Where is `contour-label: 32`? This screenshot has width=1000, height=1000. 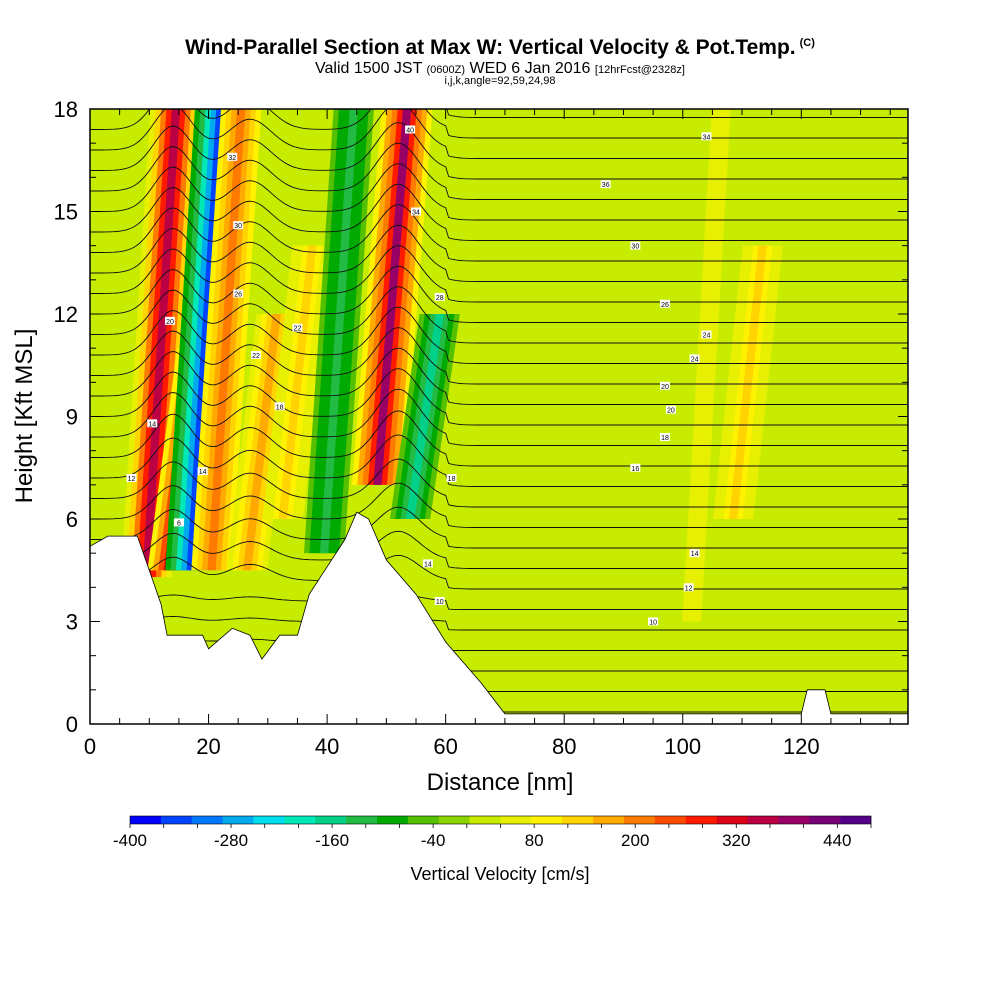
contour-label: 32 is located at coordinates (232, 157).